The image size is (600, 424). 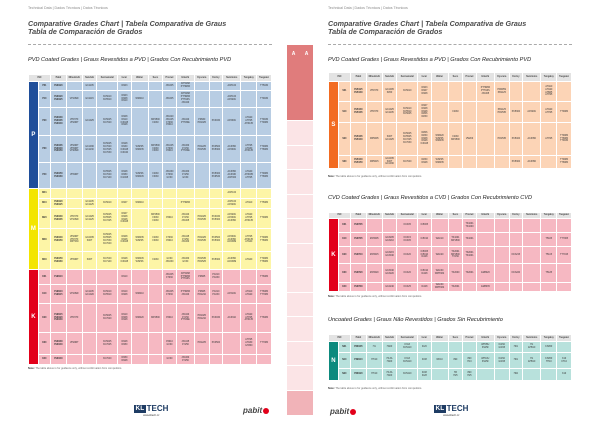 What do you see at coordinates (344, 347) in the screenshot?
I see `iso-code: N01` at bounding box center [344, 347].